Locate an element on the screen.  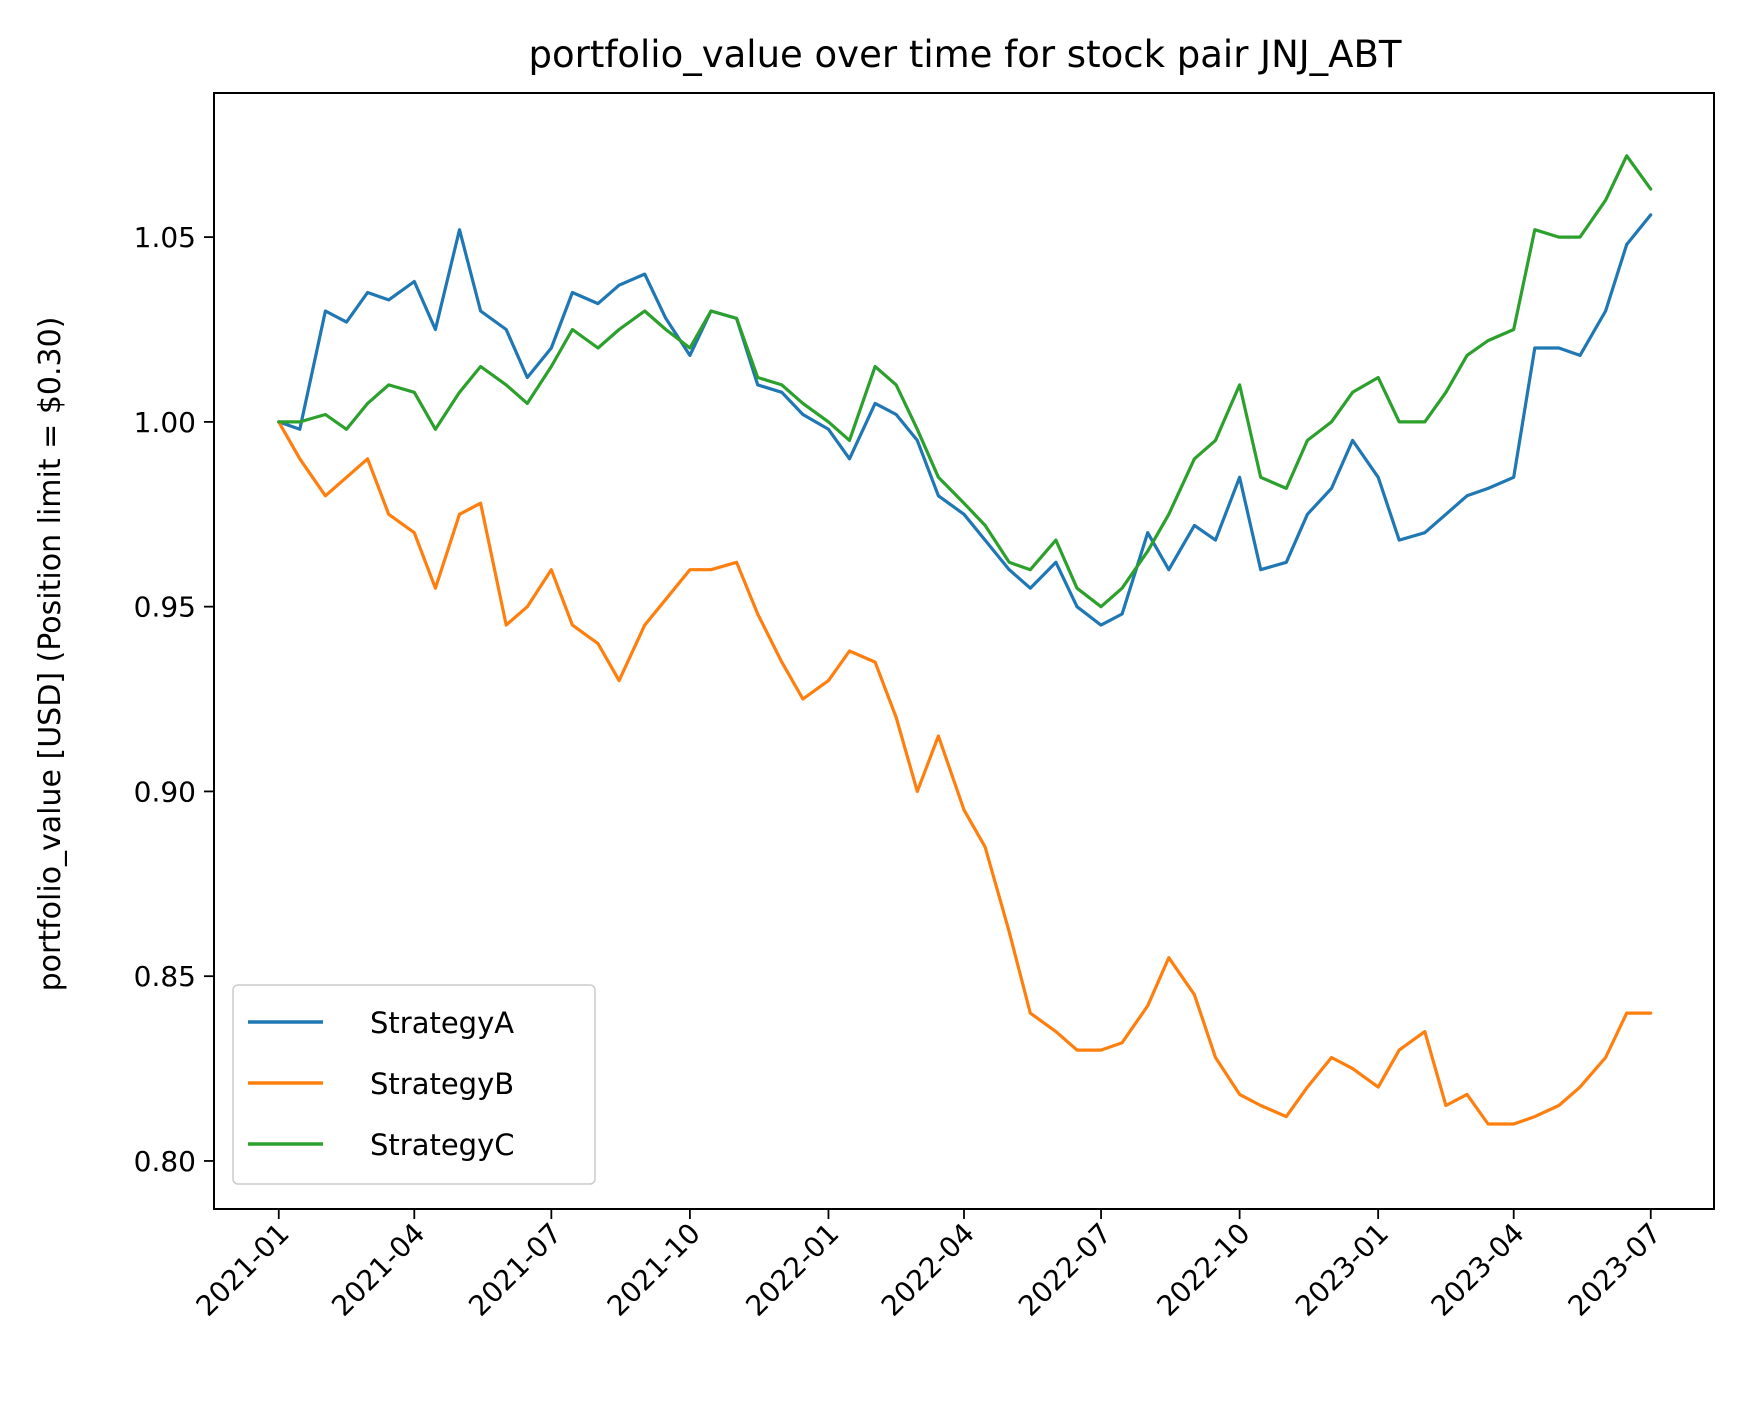
y-tick-label: 0.85 is located at coordinates (165, 976).